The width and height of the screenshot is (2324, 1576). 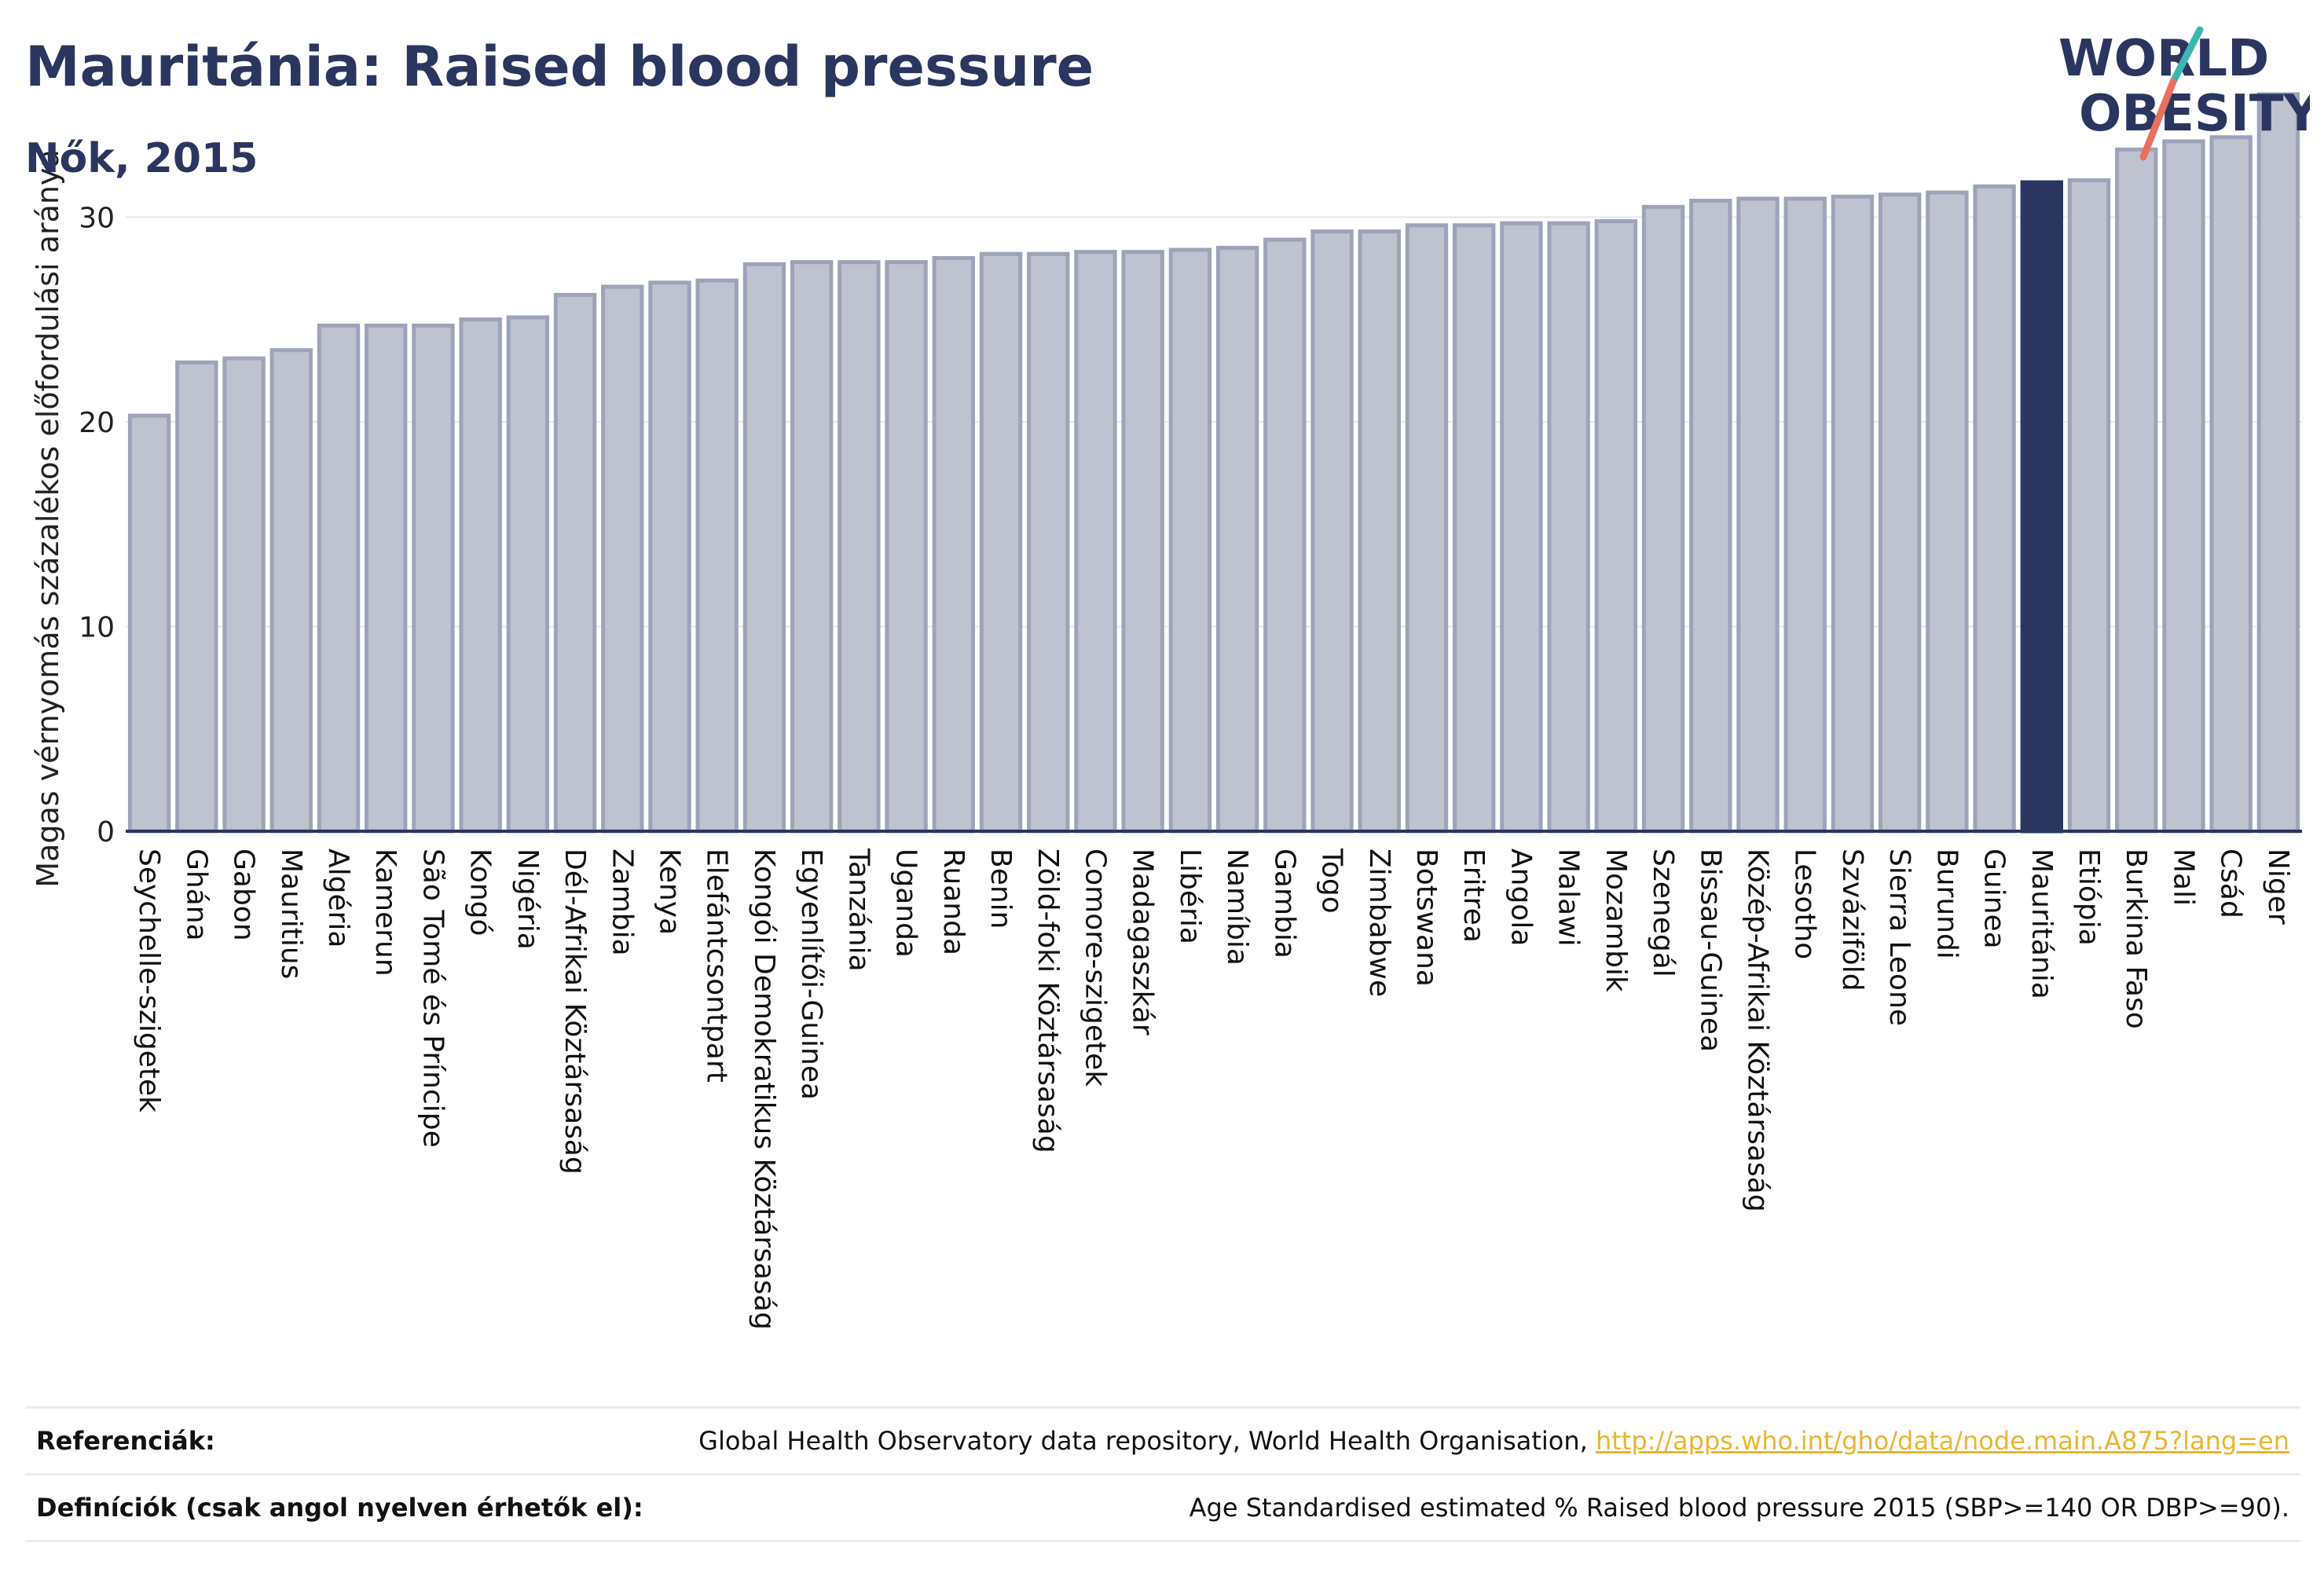 I want to click on x-tick-label: Libéria, so click(x=1190, y=896).